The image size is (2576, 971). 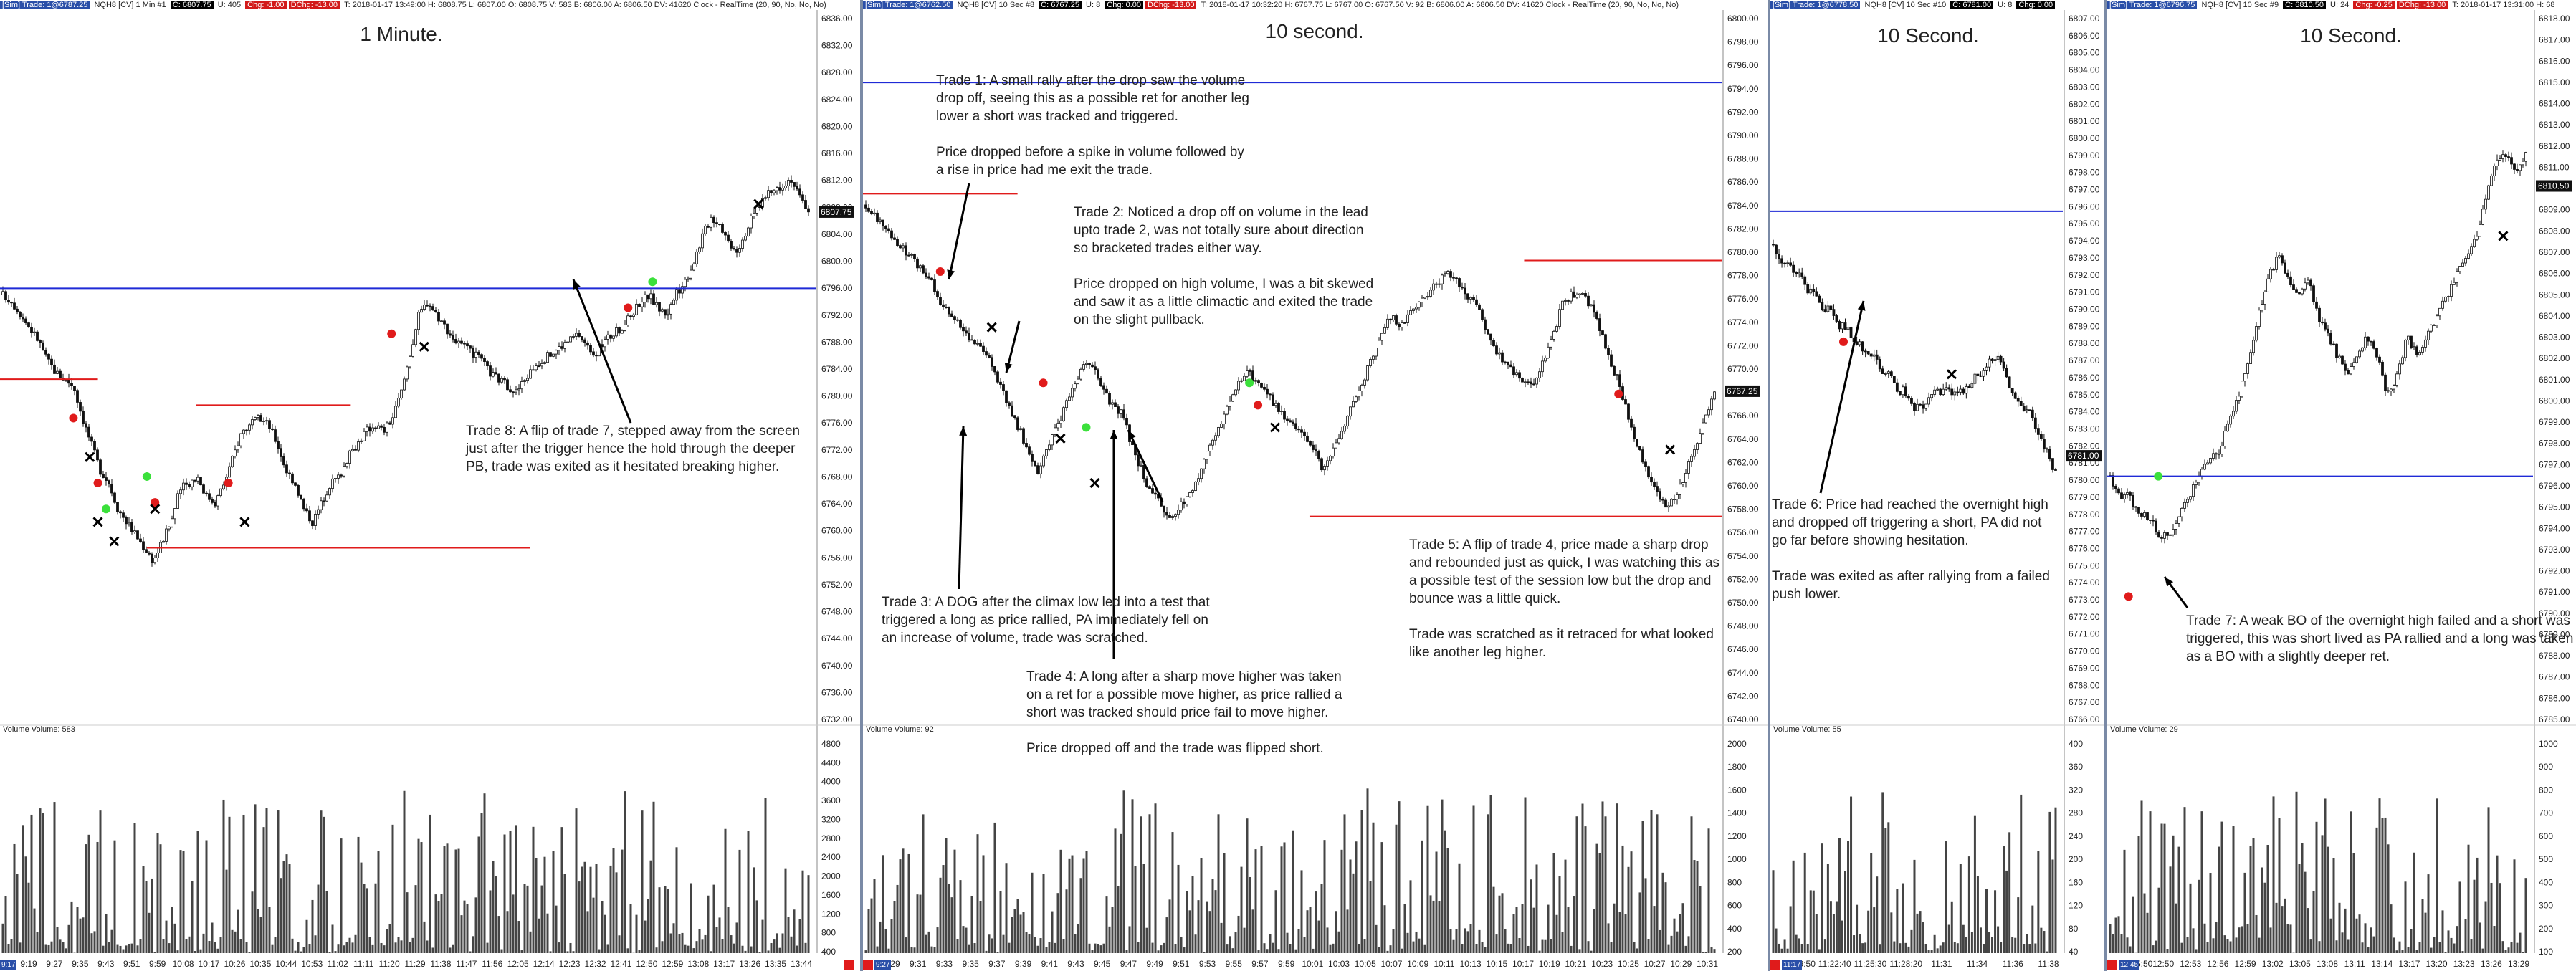 What do you see at coordinates (837, 719) in the screenshot?
I see `y-tick-label: 6732.00` at bounding box center [837, 719].